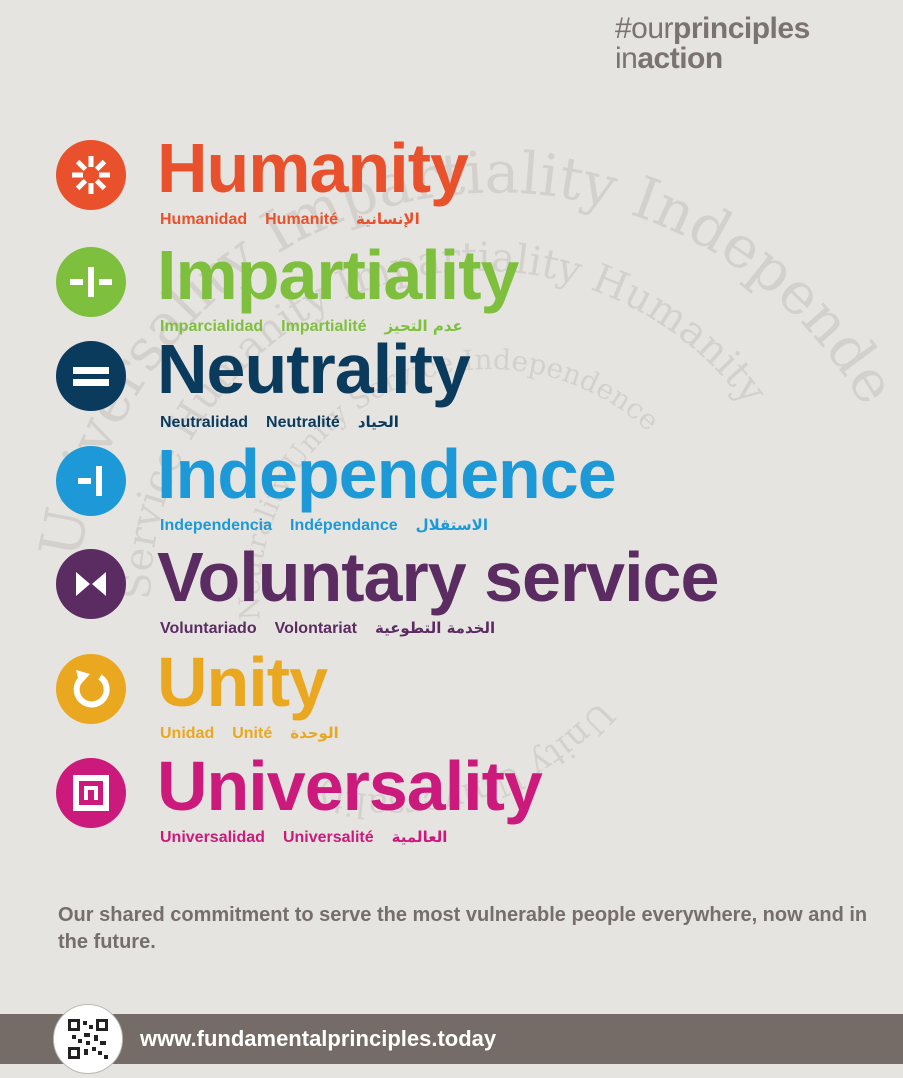 The height and width of the screenshot is (1078, 903). I want to click on translation-ar: الإنسانية, so click(388, 219).